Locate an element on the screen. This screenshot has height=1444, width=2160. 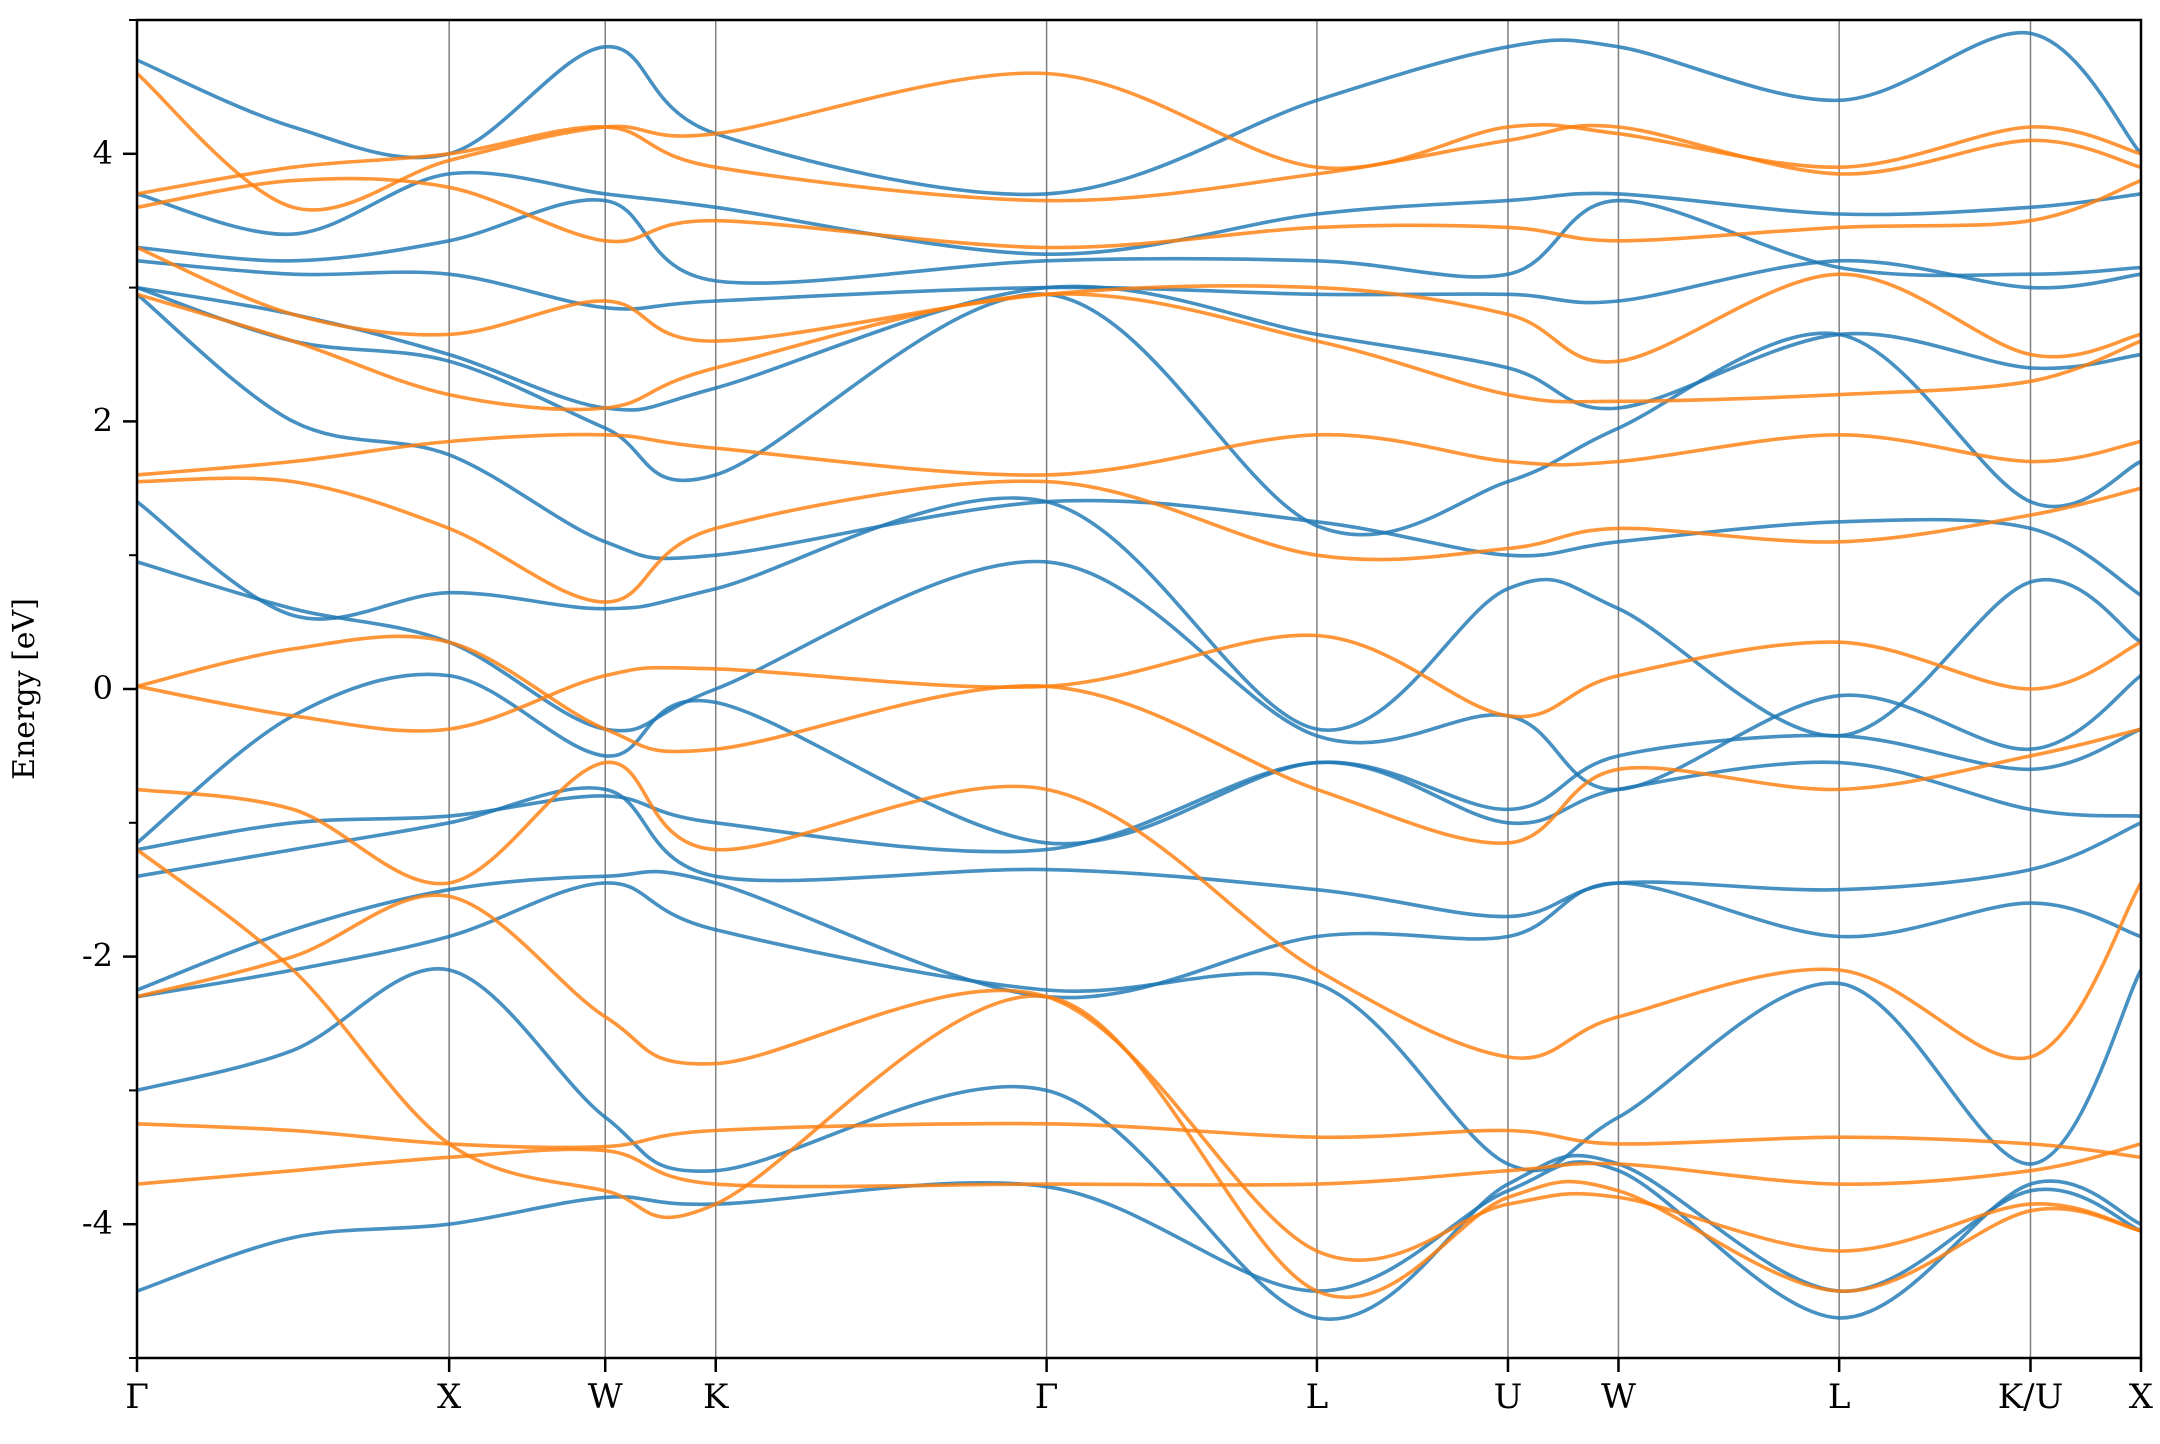
y-tick-label: -4 is located at coordinates (97, 1223).